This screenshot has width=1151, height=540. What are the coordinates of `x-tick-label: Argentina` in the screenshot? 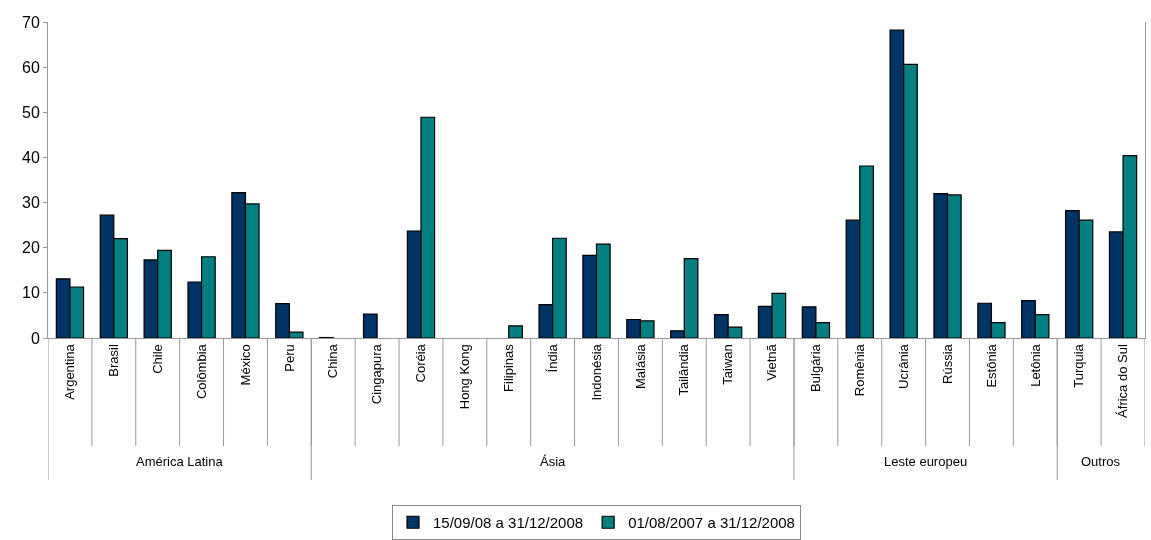 It's located at (70, 371).